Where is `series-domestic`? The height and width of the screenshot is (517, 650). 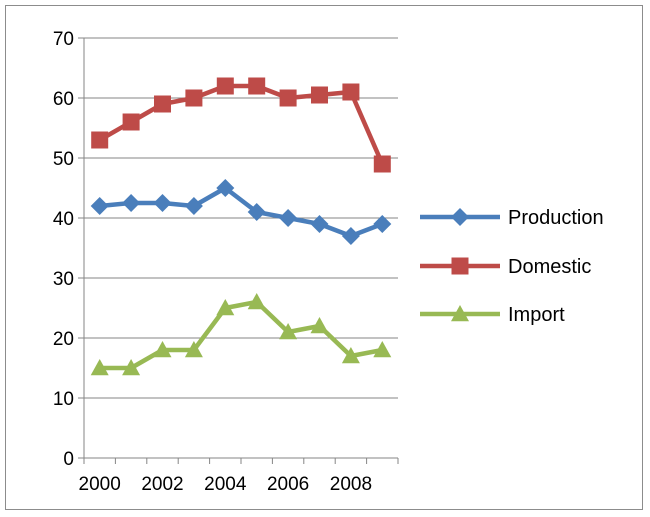
series-domestic is located at coordinates (241, 125).